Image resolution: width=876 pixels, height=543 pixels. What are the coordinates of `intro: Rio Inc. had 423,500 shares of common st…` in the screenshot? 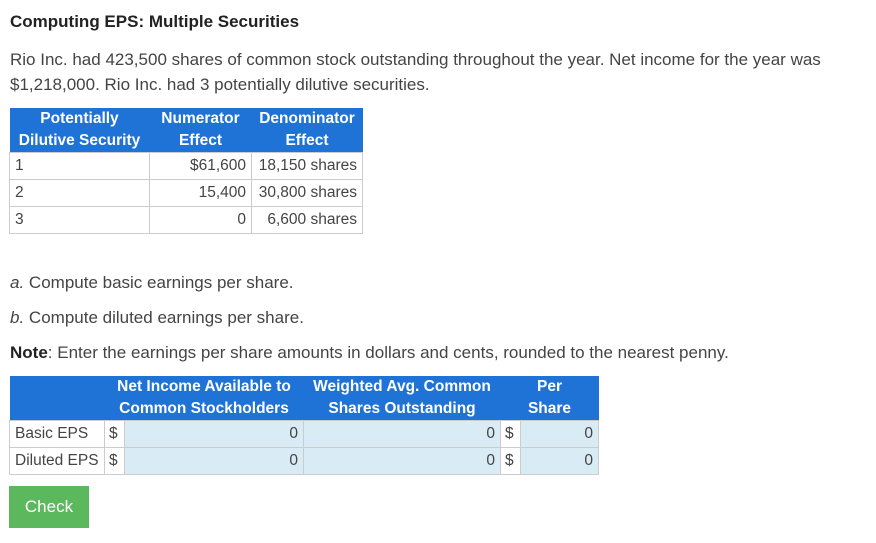 It's located at (415, 72).